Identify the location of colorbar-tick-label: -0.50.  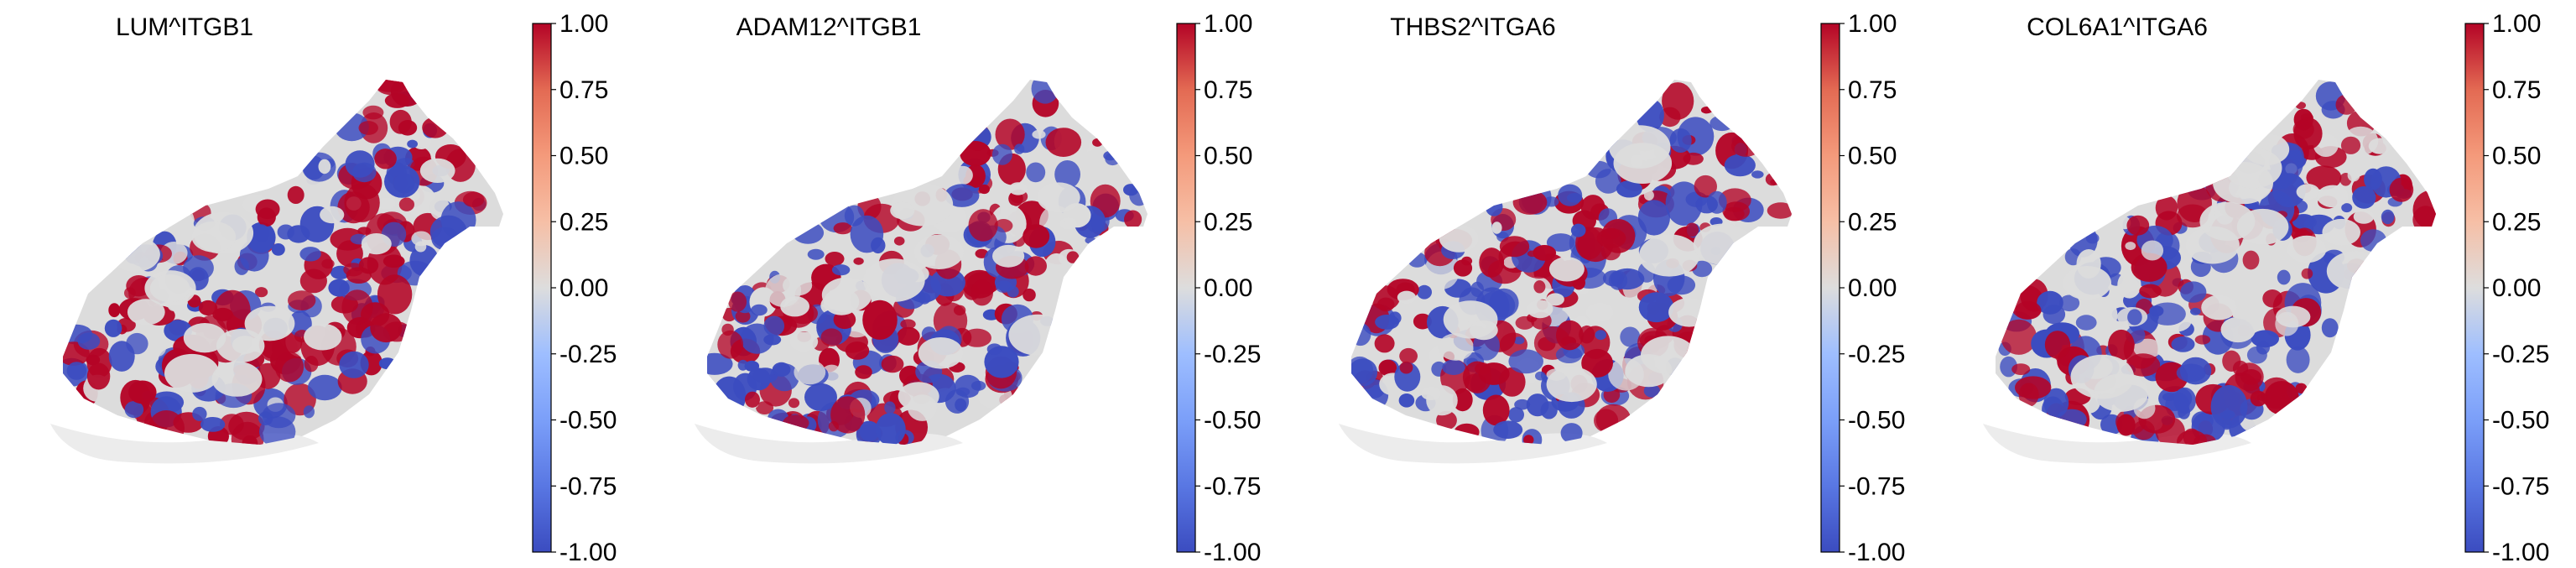
(588, 421).